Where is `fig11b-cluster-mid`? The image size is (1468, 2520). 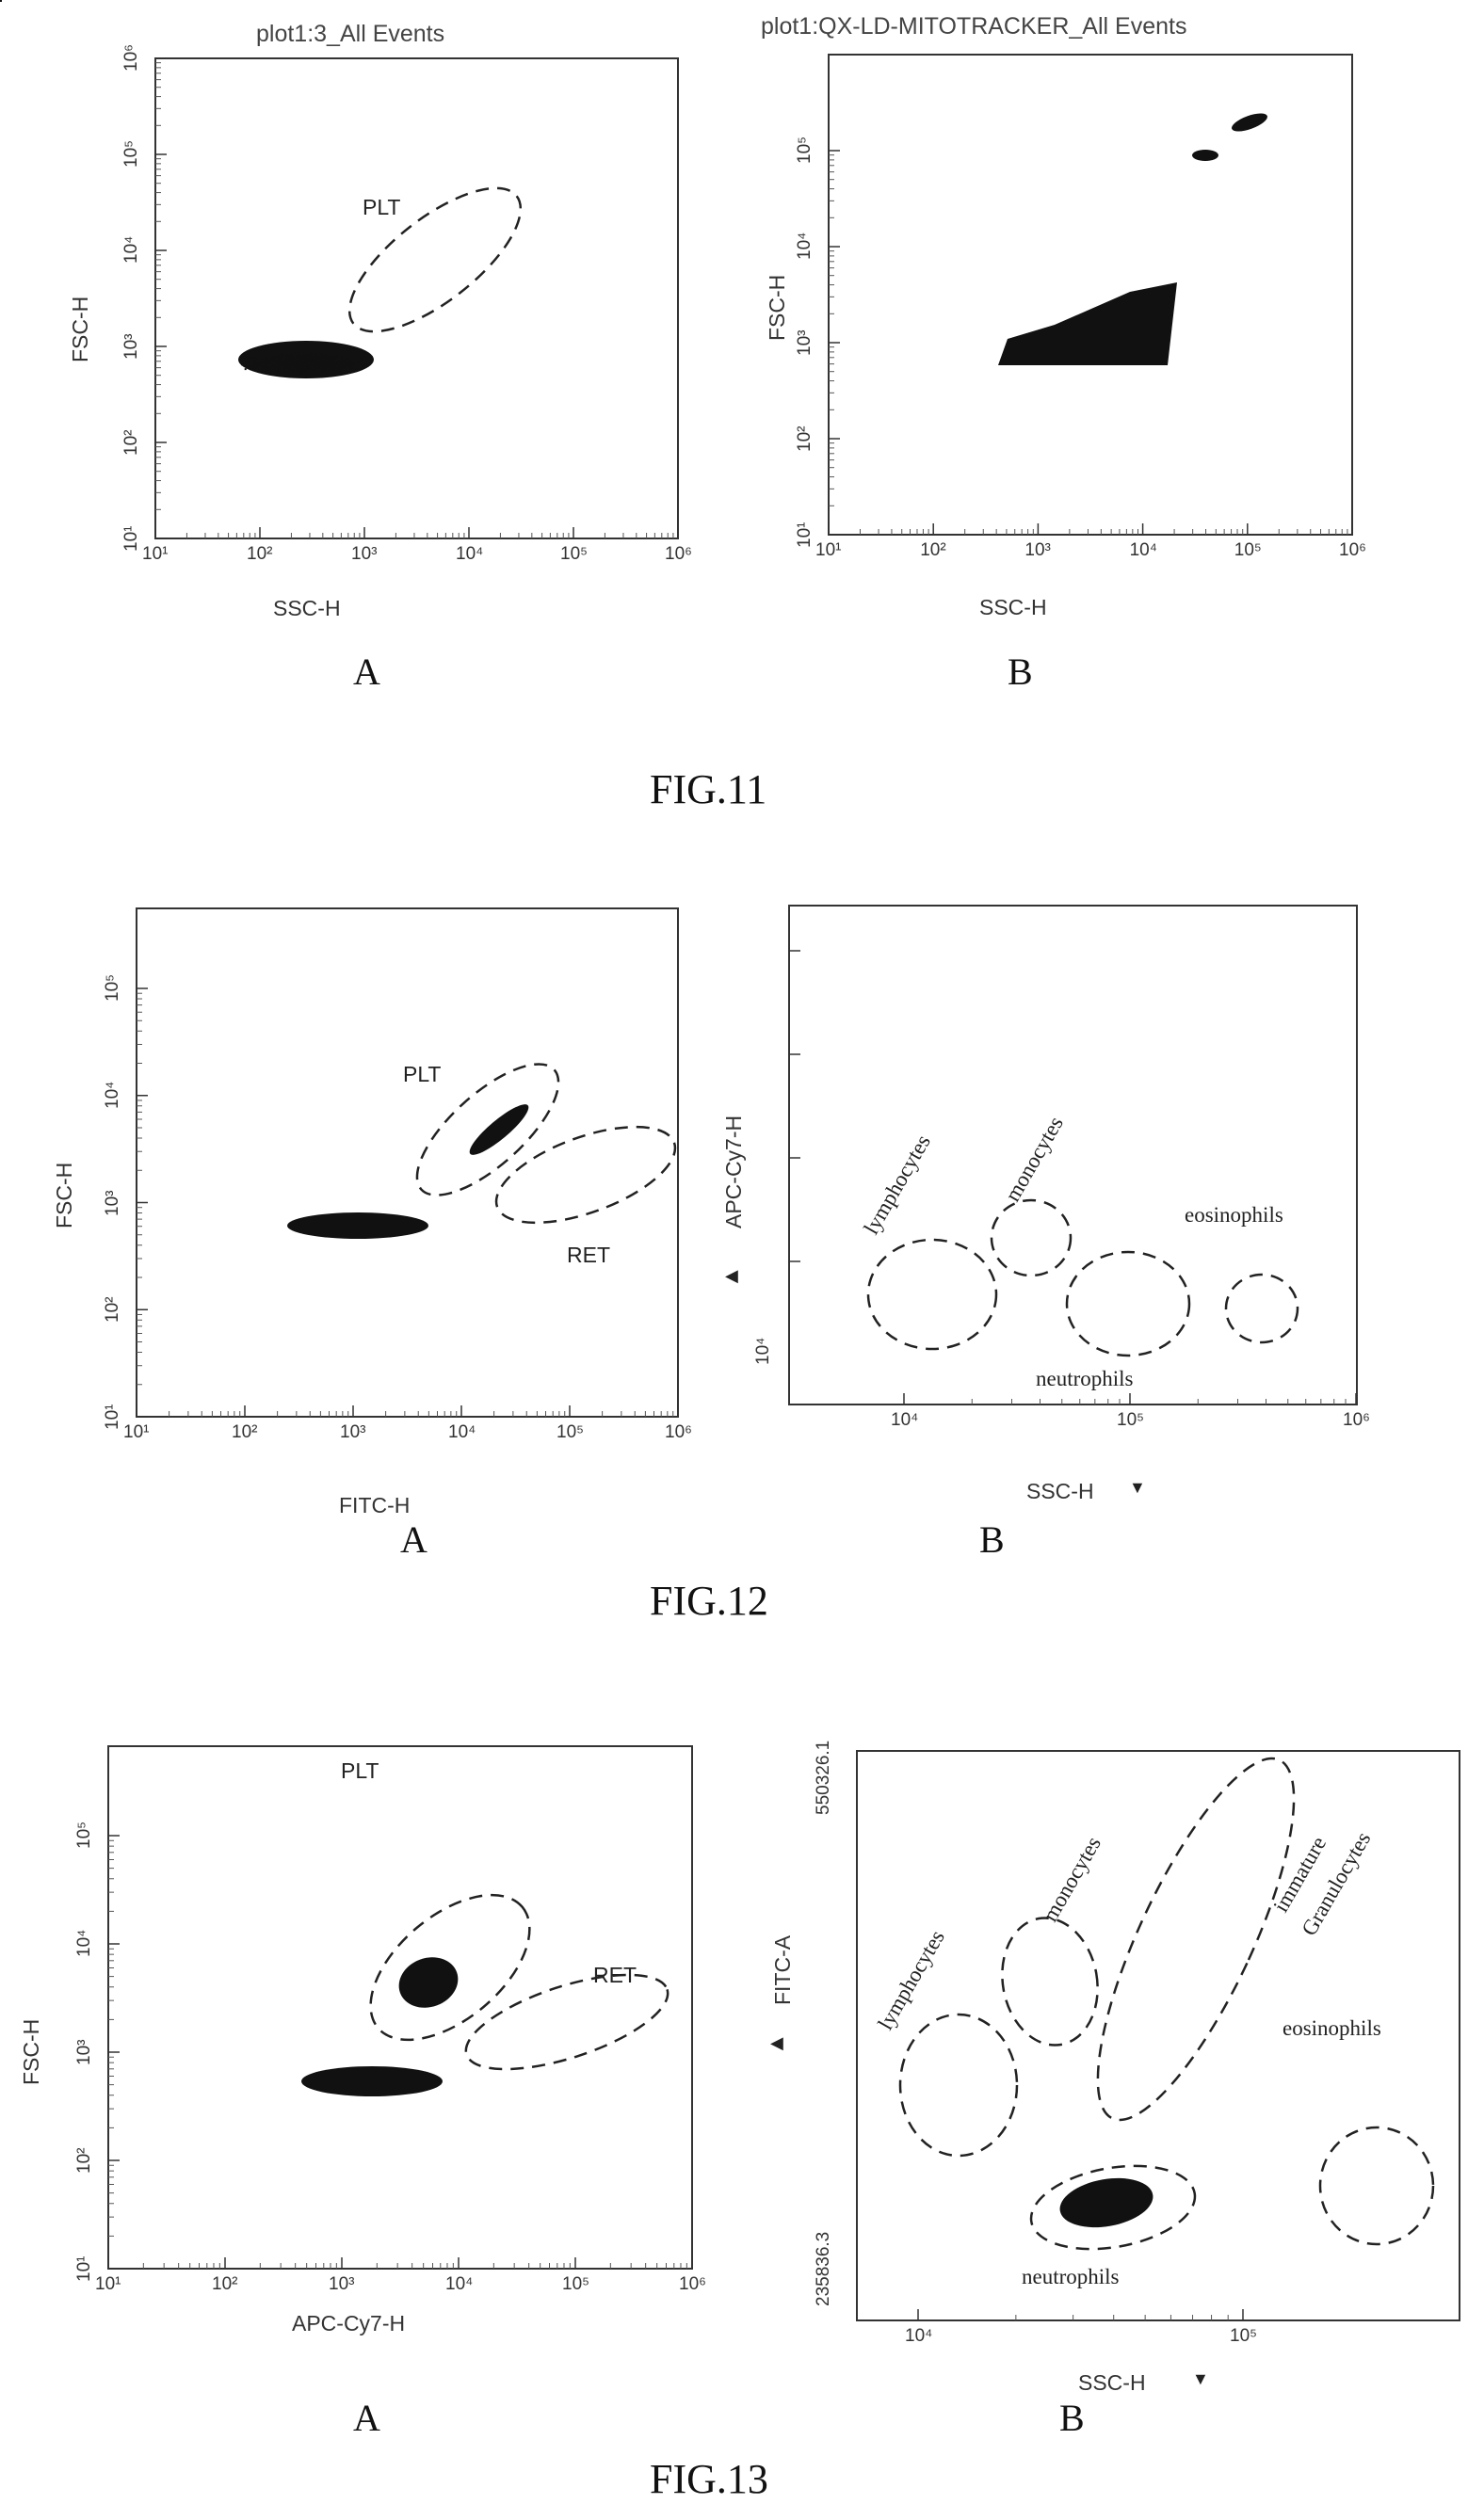
fig11b-cluster-mid is located at coordinates (1205, 155).